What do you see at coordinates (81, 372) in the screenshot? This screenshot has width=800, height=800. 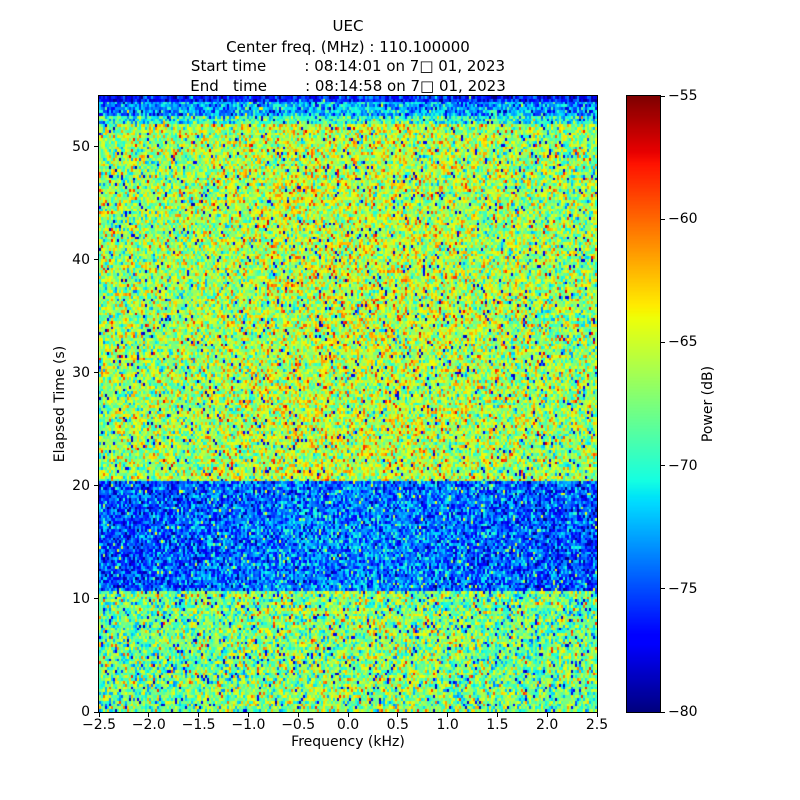 I see `y-tick-label: 30` at bounding box center [81, 372].